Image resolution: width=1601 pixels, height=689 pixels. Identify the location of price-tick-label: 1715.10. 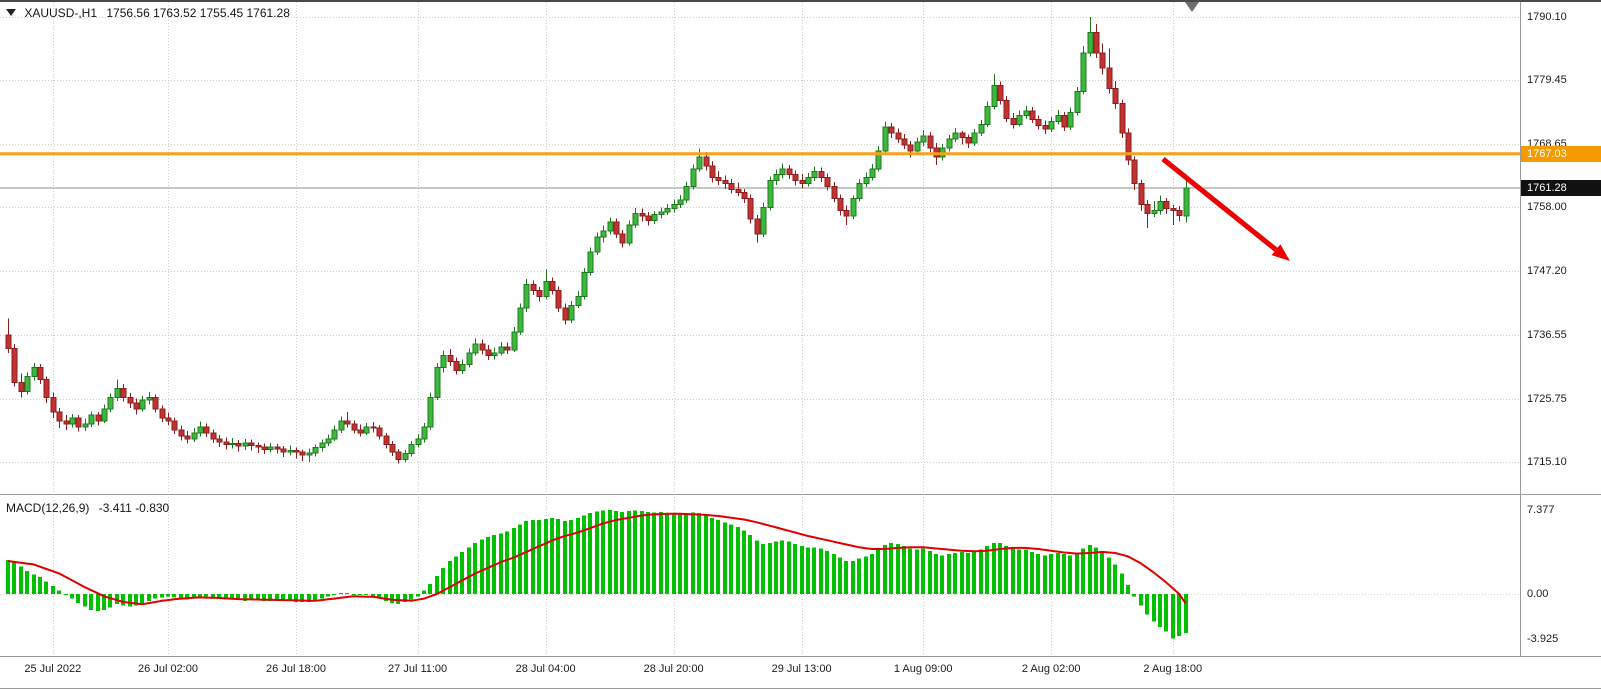
(1547, 461).